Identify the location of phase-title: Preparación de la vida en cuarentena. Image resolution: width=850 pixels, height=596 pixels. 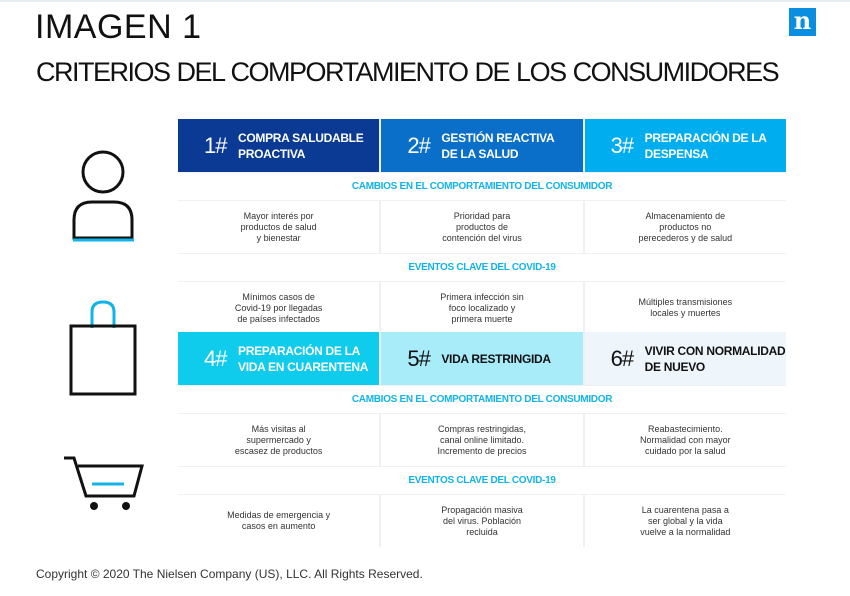
(303, 358).